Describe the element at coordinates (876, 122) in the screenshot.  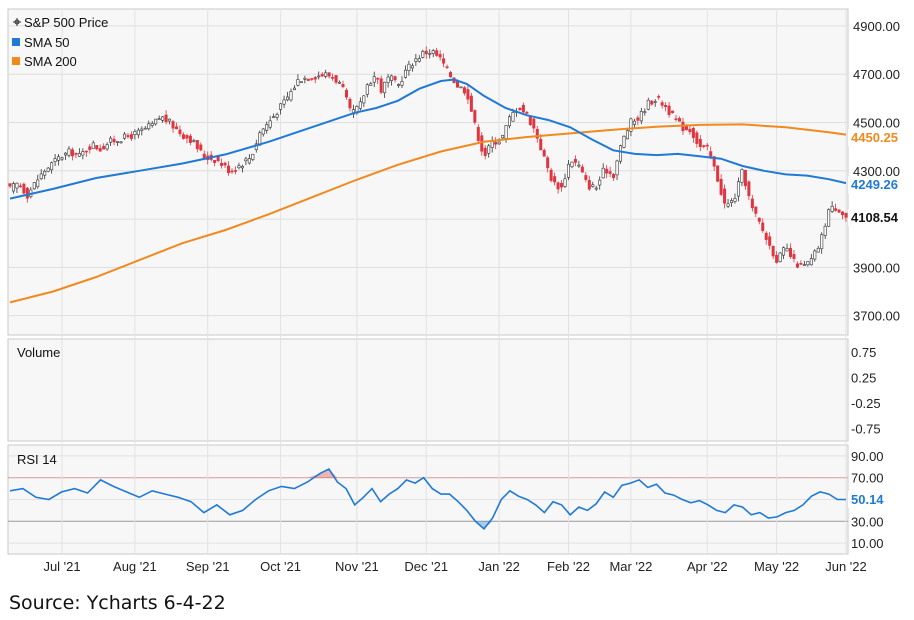
I see `price-y-tick: 4500.00` at that location.